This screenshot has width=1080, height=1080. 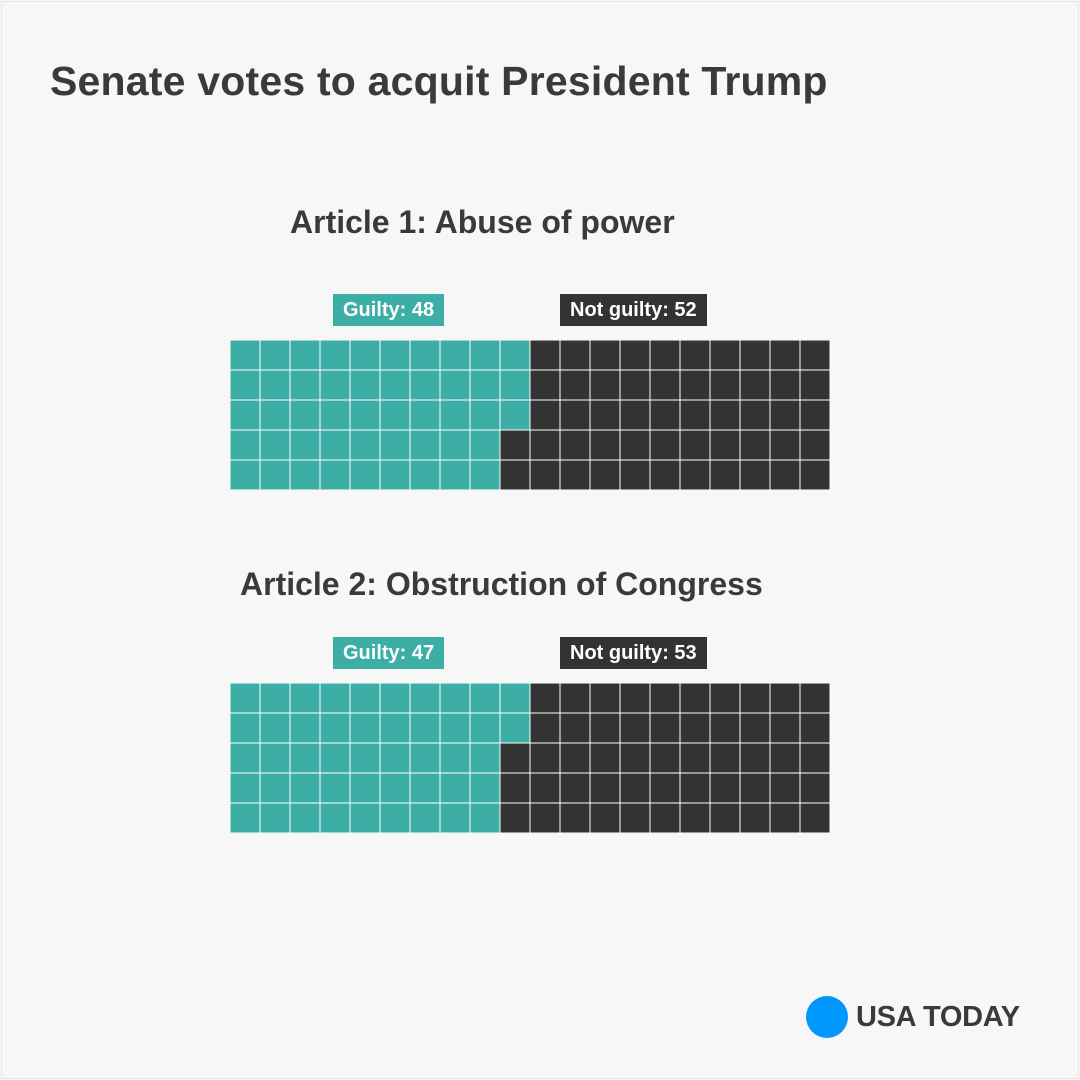 I want to click on article-2-waffle-chart, so click(x=530, y=758).